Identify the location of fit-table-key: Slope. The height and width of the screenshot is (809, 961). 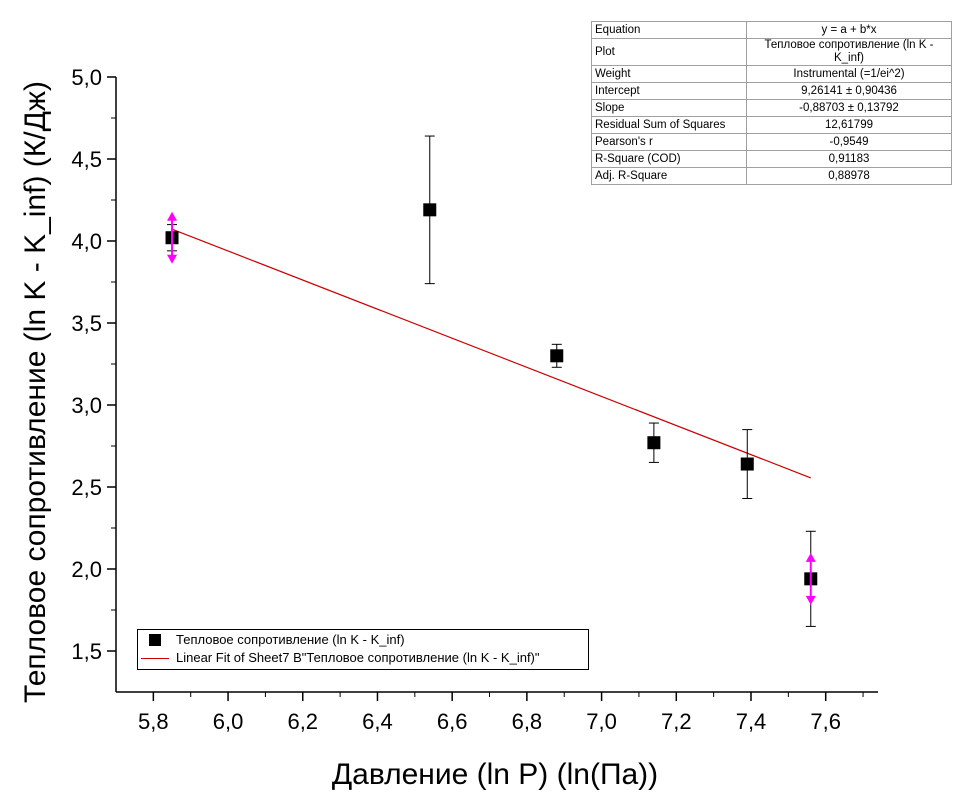
(669, 108).